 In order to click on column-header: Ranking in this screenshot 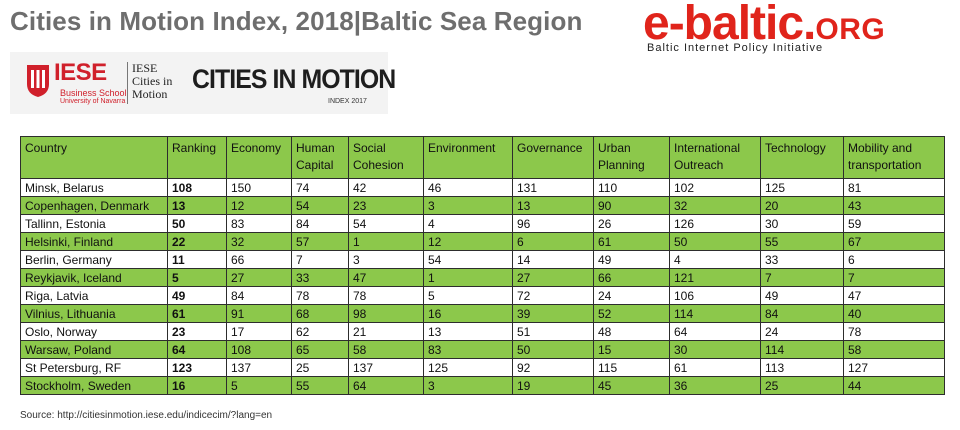, I will do `click(197, 157)`.